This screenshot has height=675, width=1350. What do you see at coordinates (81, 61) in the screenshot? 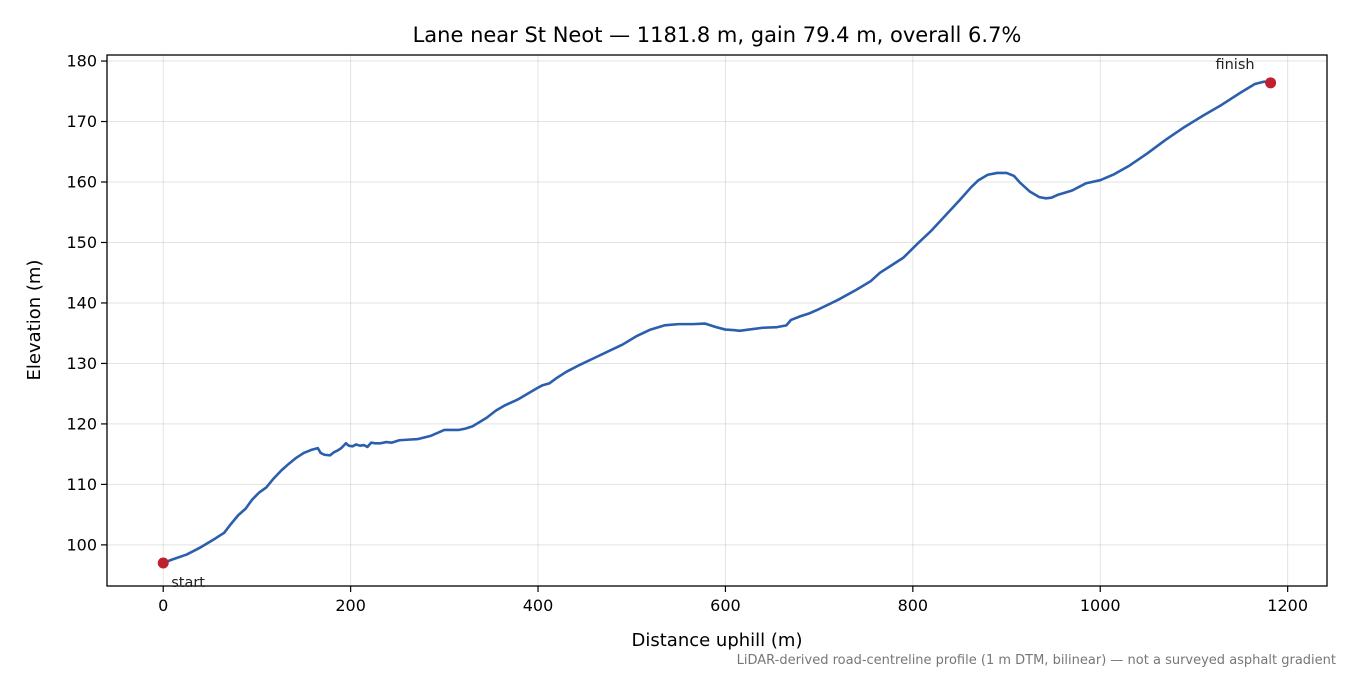
I see `y-tick-label: 180` at bounding box center [81, 61].